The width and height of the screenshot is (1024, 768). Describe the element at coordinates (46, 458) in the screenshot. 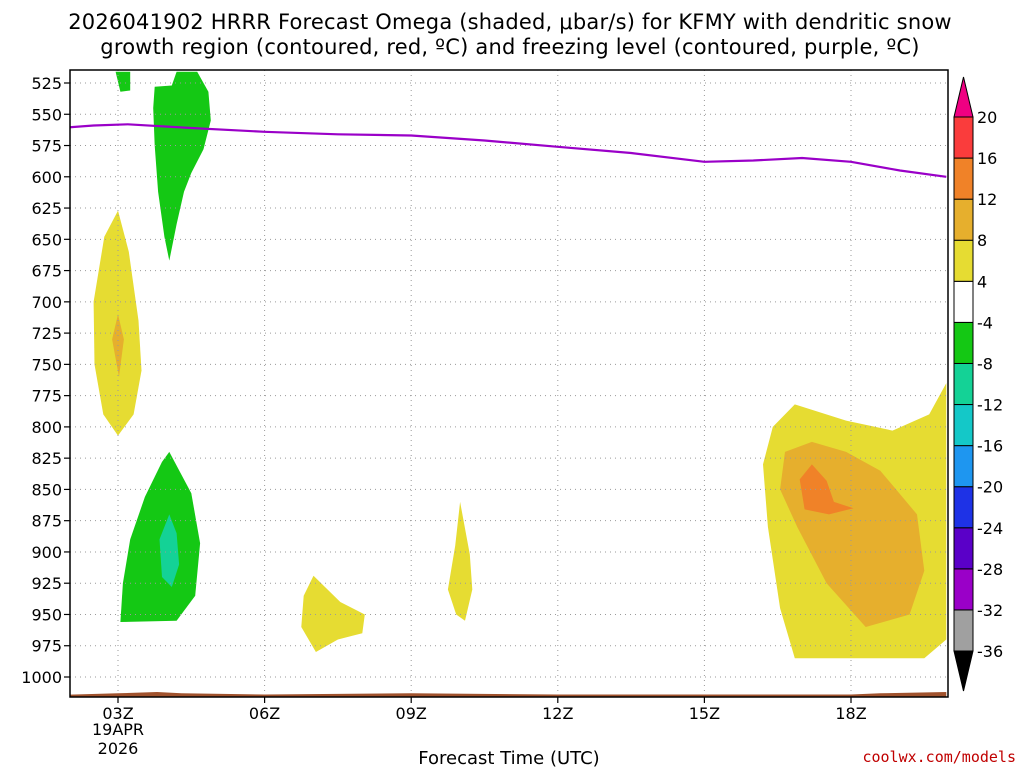

I see `y-tick-label-825: 825` at that location.